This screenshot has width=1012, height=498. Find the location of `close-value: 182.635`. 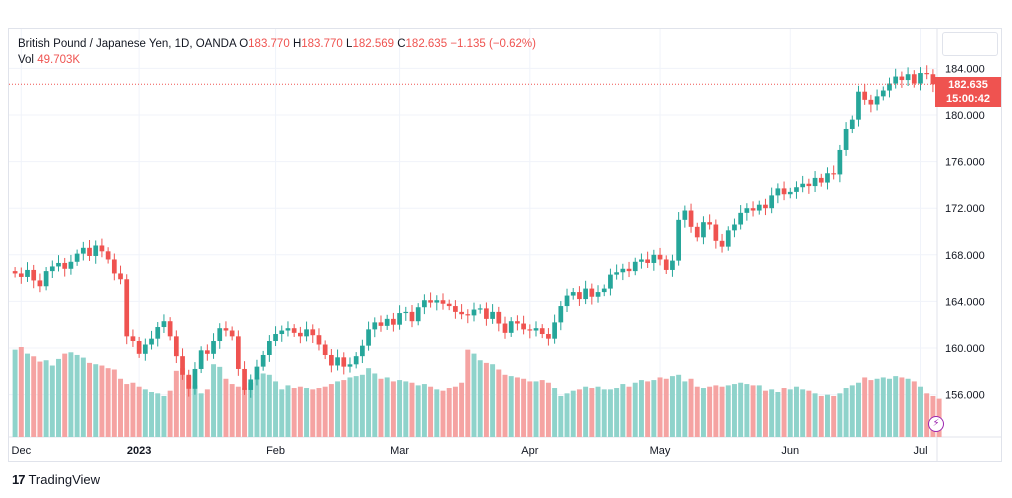

close-value: 182.635 is located at coordinates (426, 44).